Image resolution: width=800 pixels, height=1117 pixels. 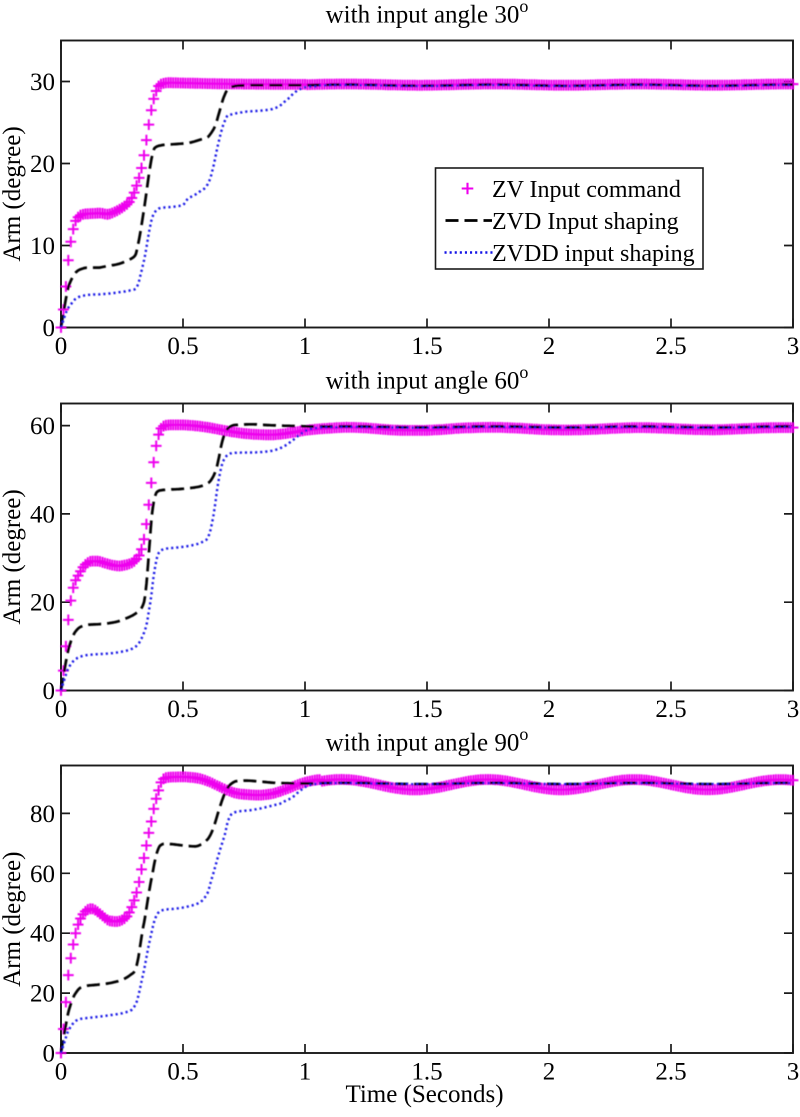 What do you see at coordinates (42, 246) in the screenshot?
I see `svg-text: 10` at bounding box center [42, 246].